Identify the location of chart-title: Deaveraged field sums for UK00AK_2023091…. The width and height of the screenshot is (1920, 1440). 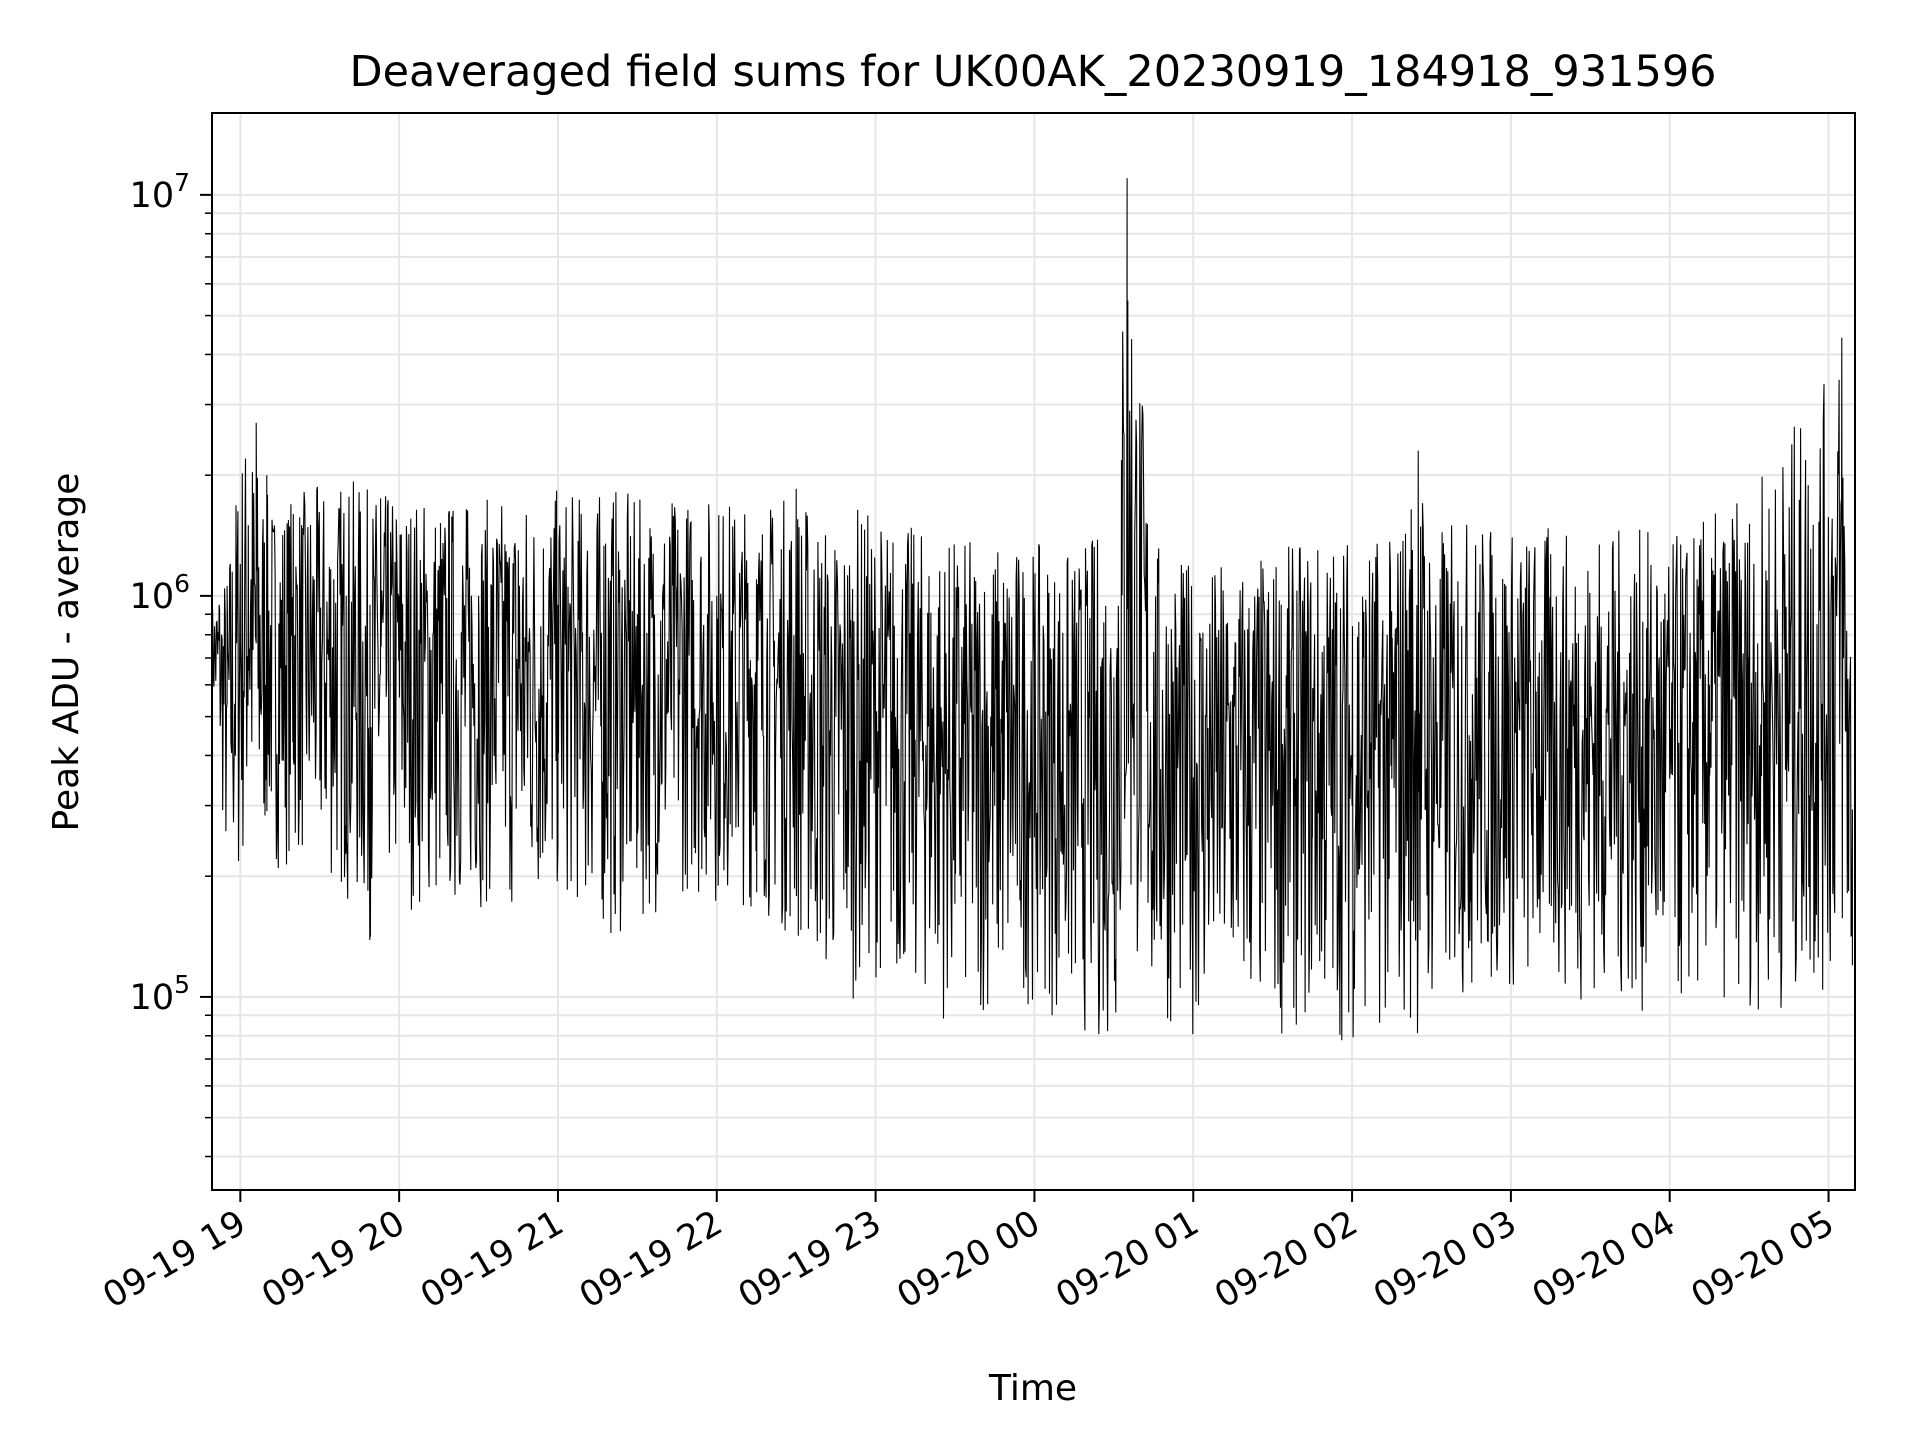
(1032, 72).